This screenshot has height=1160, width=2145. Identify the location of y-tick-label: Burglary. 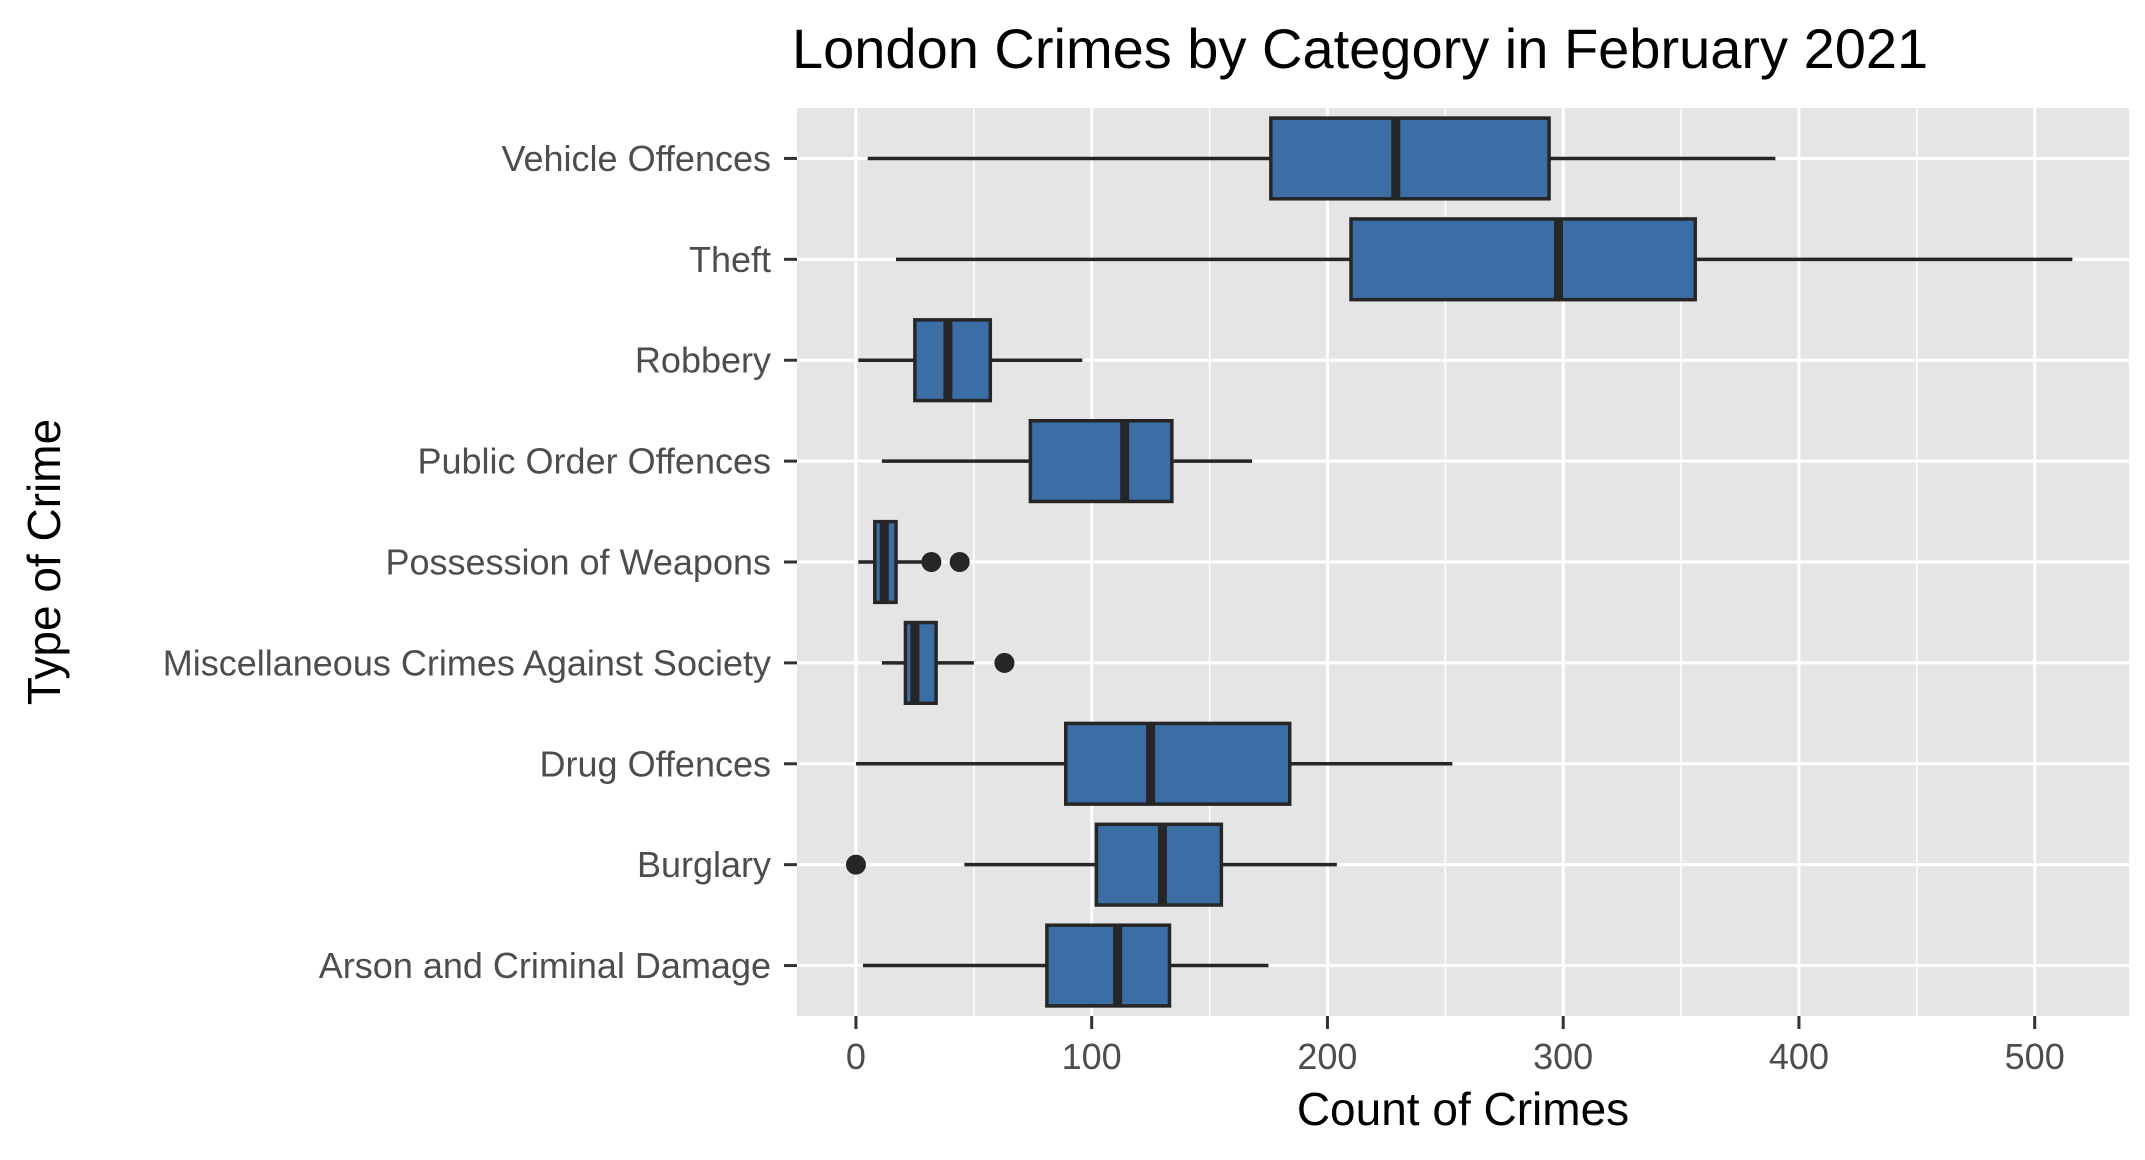
(704, 864).